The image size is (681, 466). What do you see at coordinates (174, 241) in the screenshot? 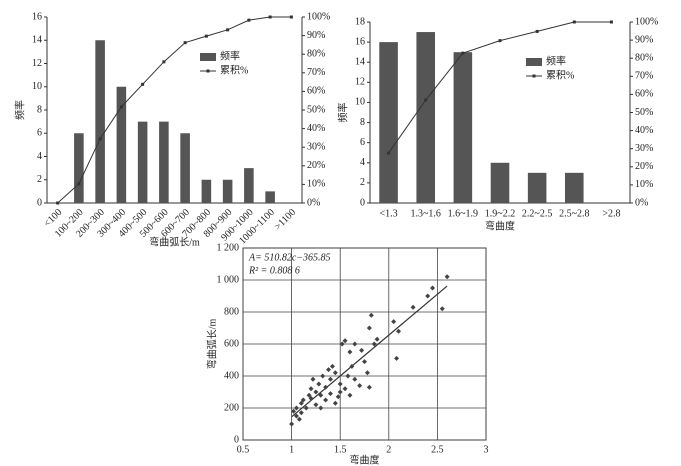
I see `x-axis-label: 弯曲弧长/m` at bounding box center [174, 241].